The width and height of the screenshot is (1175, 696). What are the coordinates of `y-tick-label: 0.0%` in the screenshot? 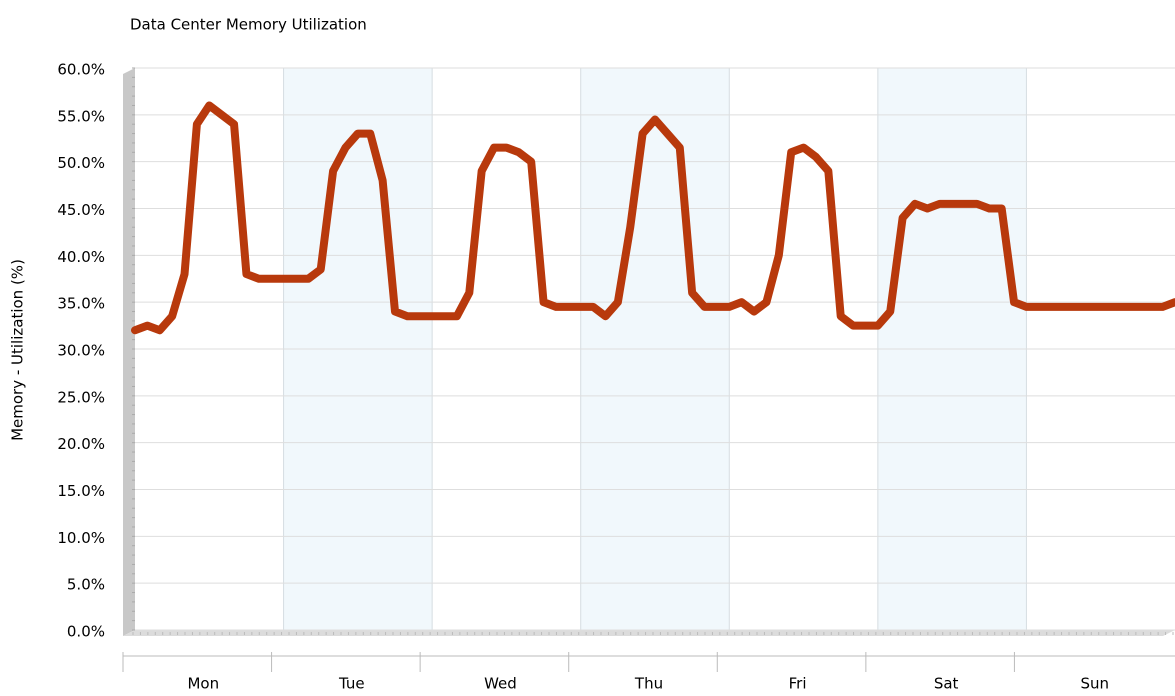 It's located at (86, 632).